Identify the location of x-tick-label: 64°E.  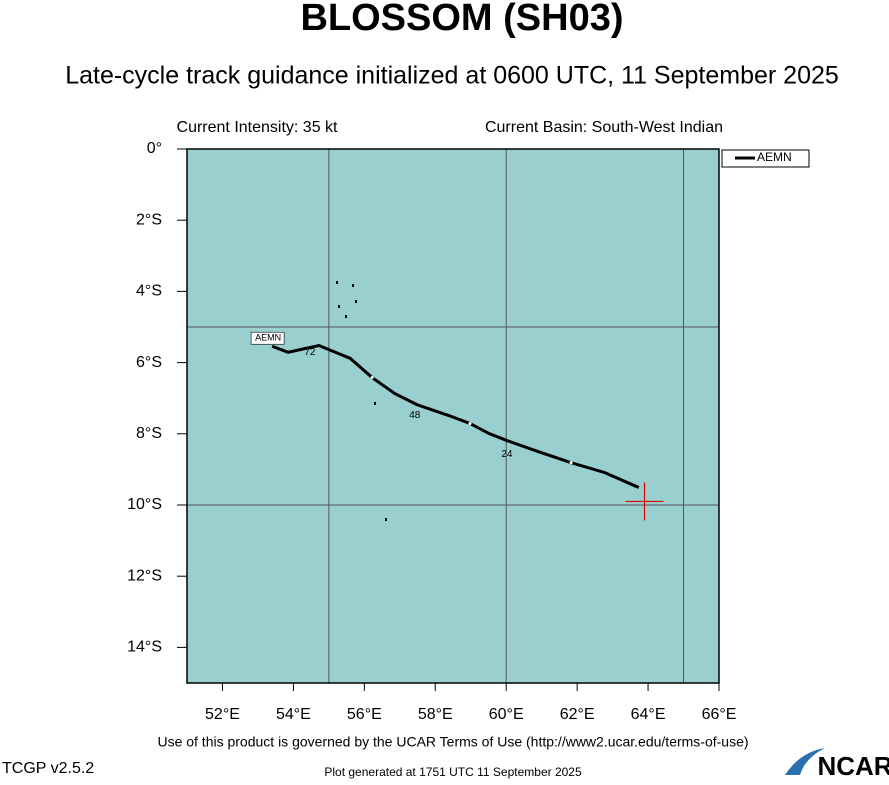
(648, 714).